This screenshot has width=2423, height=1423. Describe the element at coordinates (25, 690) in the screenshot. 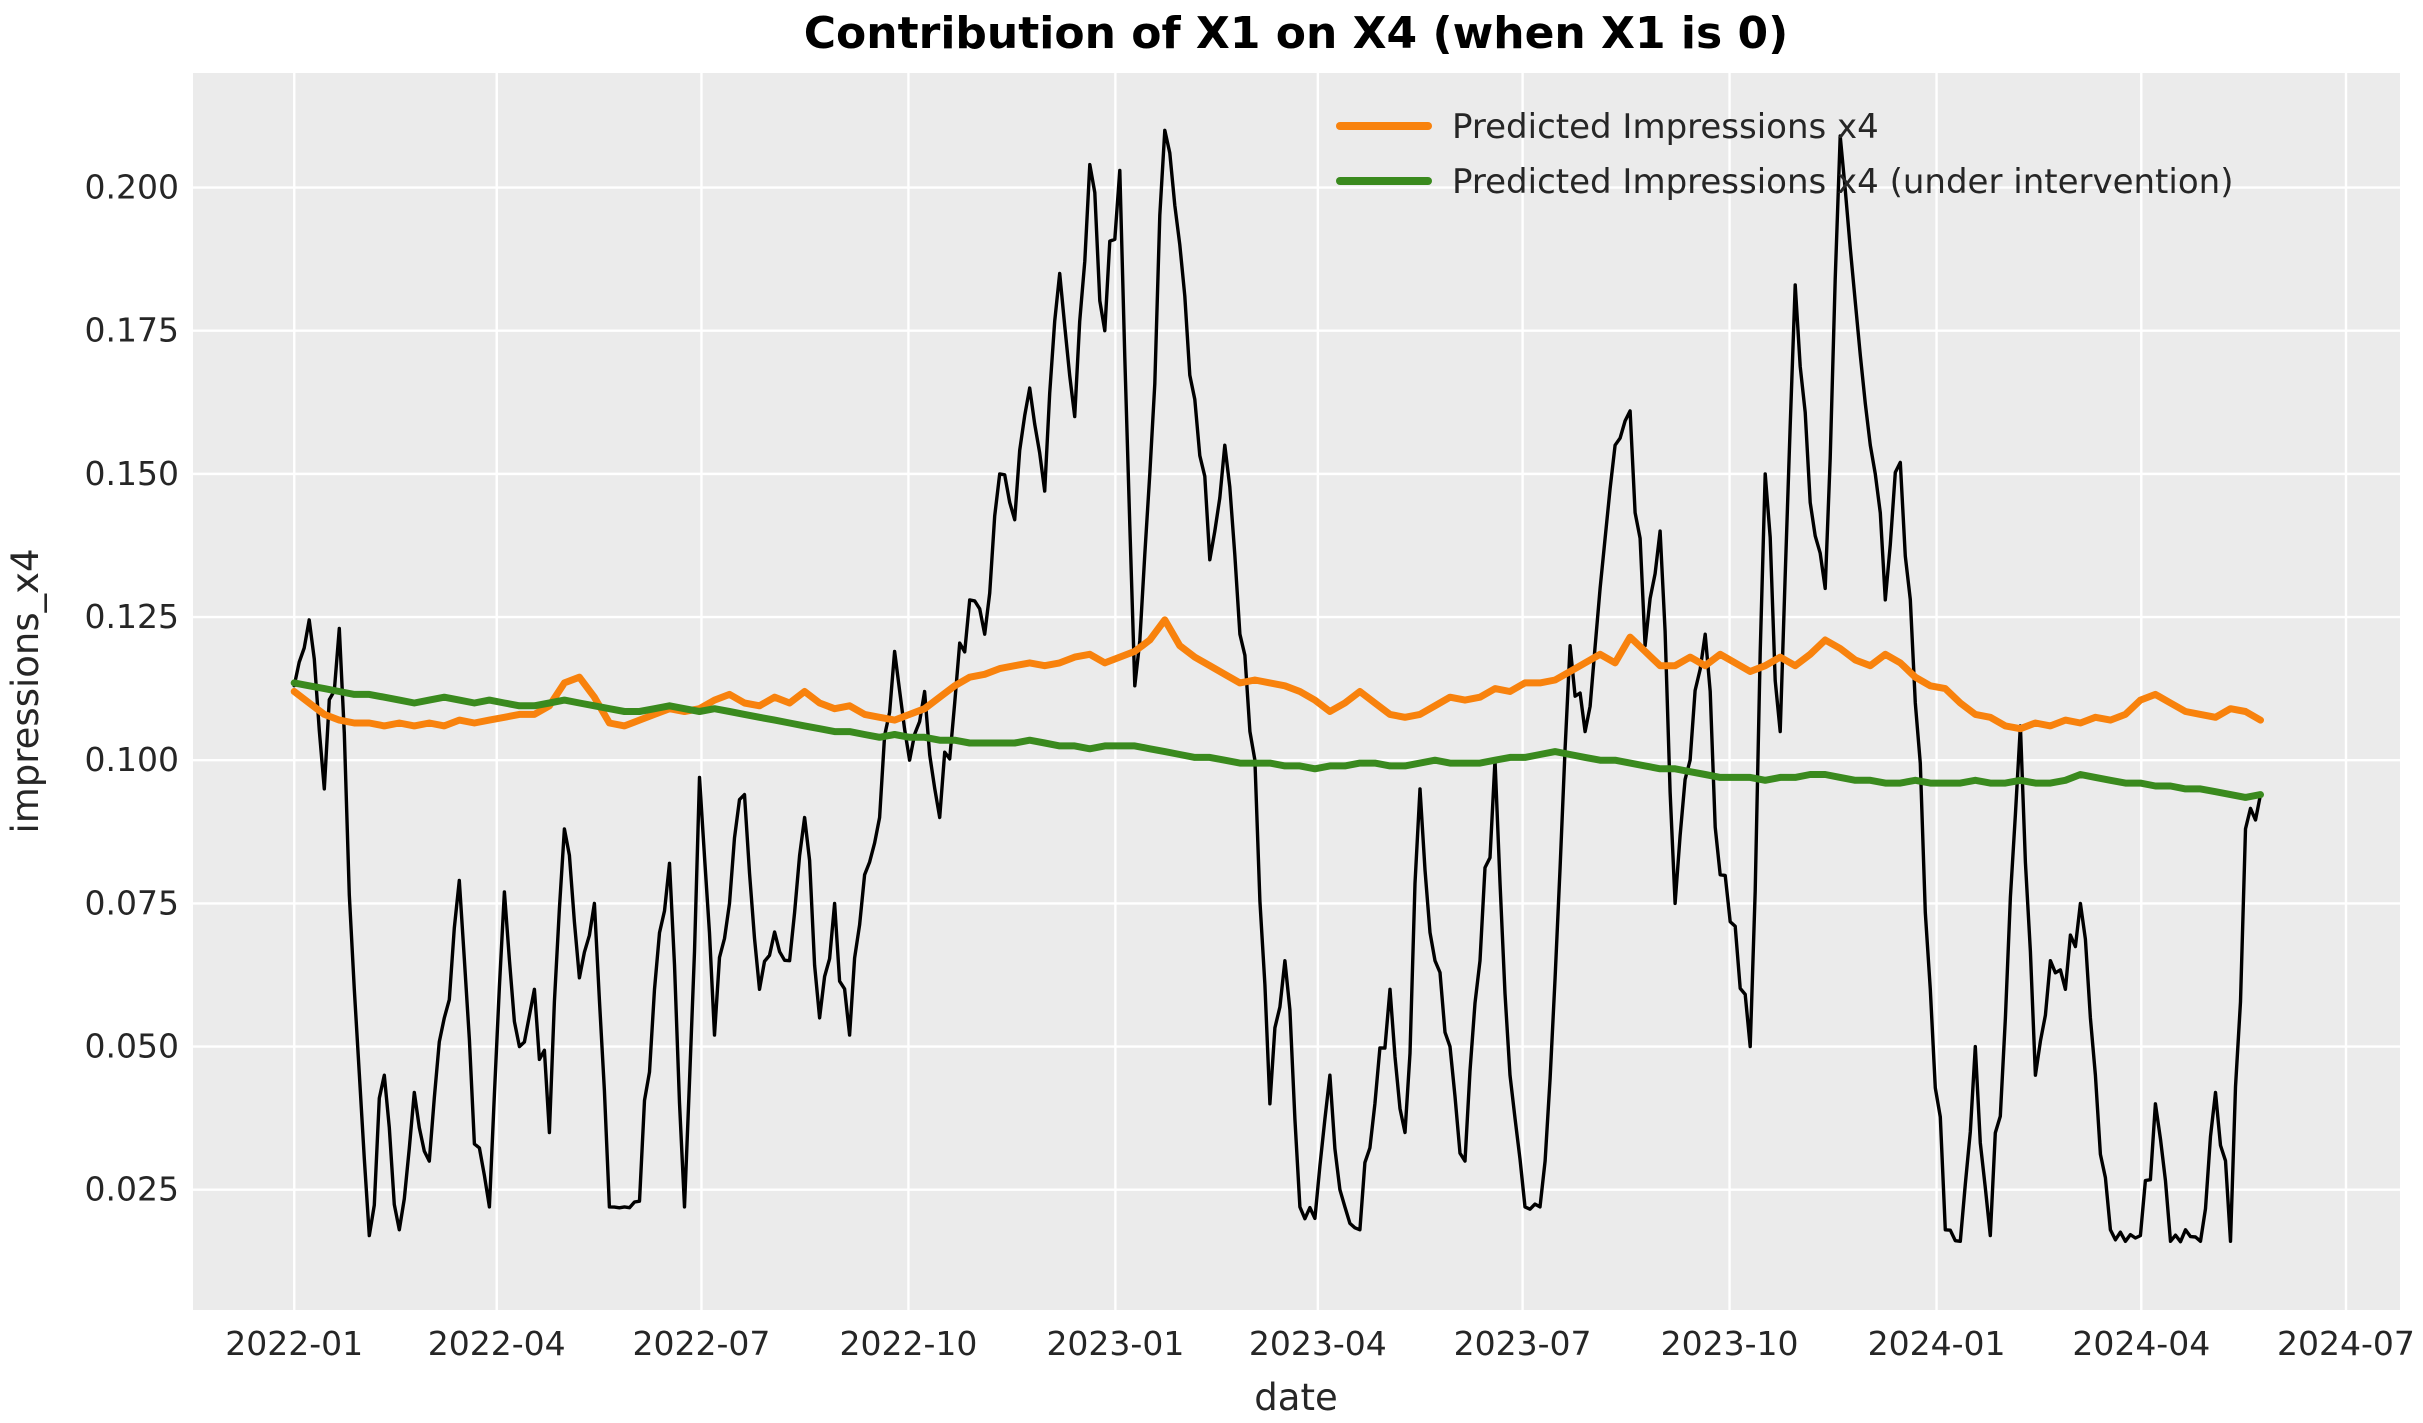

I see `y-axis-label: impressions_x4` at that location.